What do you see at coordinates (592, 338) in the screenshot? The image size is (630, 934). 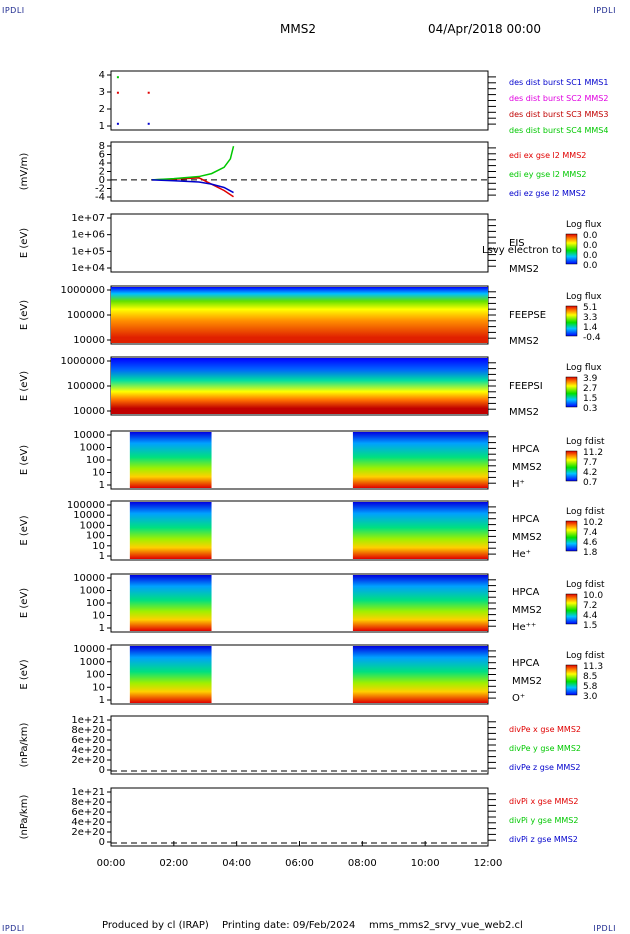 I see `colorbar-tick-label: -0.4` at bounding box center [592, 338].